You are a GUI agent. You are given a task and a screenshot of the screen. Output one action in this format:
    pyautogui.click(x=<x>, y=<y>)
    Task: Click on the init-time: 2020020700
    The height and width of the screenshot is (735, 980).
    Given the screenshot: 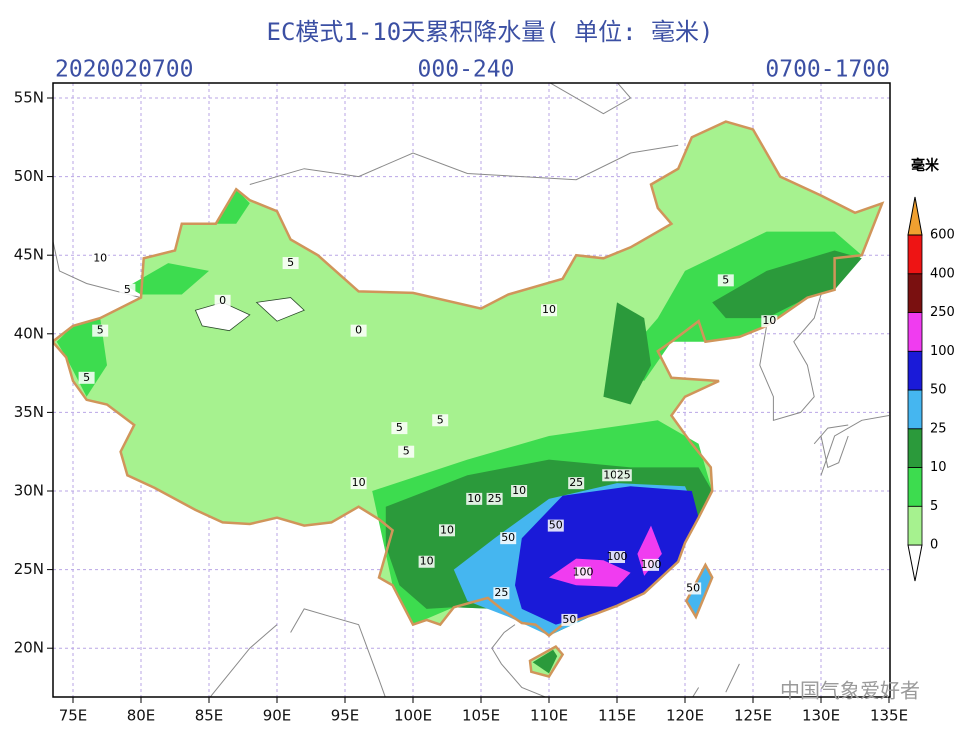 What is the action you would take?
    pyautogui.click(x=124, y=70)
    